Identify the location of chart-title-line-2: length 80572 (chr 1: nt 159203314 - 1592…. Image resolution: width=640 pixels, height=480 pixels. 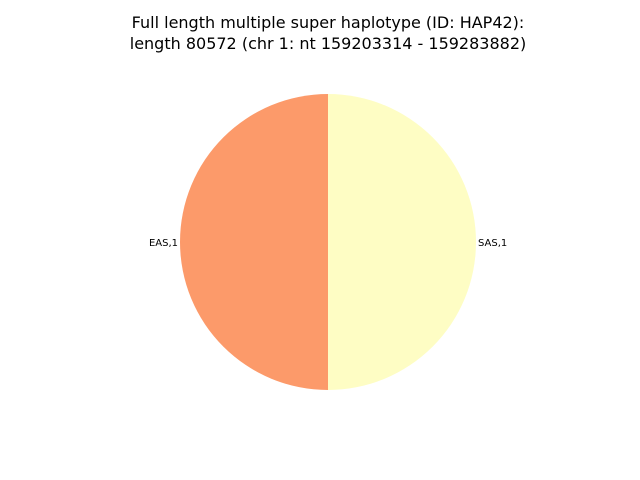
(328, 43).